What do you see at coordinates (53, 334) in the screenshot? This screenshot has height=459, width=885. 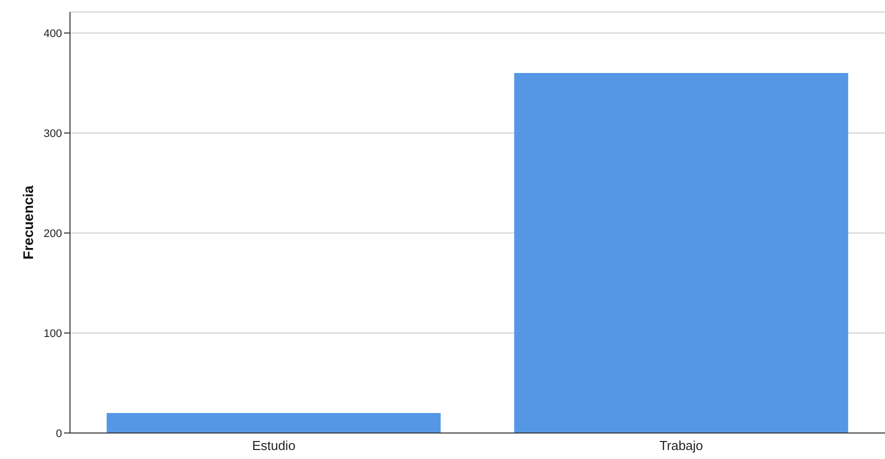 I see `y-tick-label: 100` at bounding box center [53, 334].